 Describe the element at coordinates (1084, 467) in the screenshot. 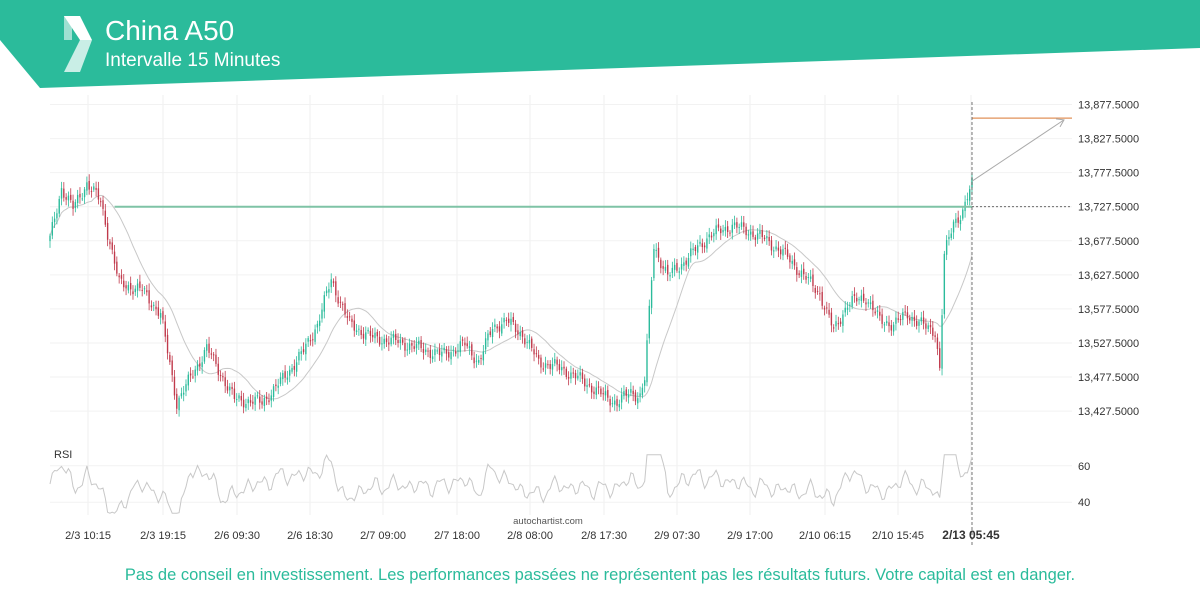

I see `rsi-tick-label: 60` at that location.